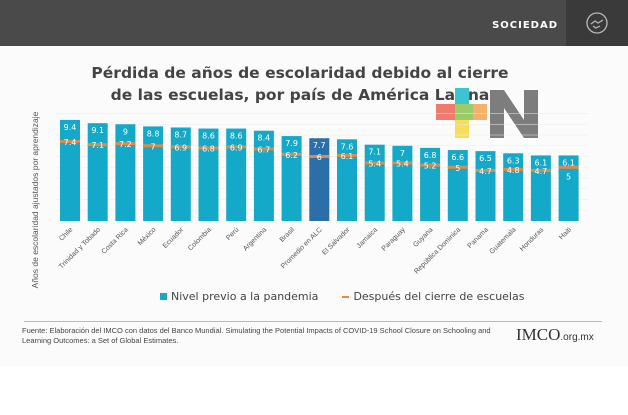  I want to click on divider, so click(313, 321).